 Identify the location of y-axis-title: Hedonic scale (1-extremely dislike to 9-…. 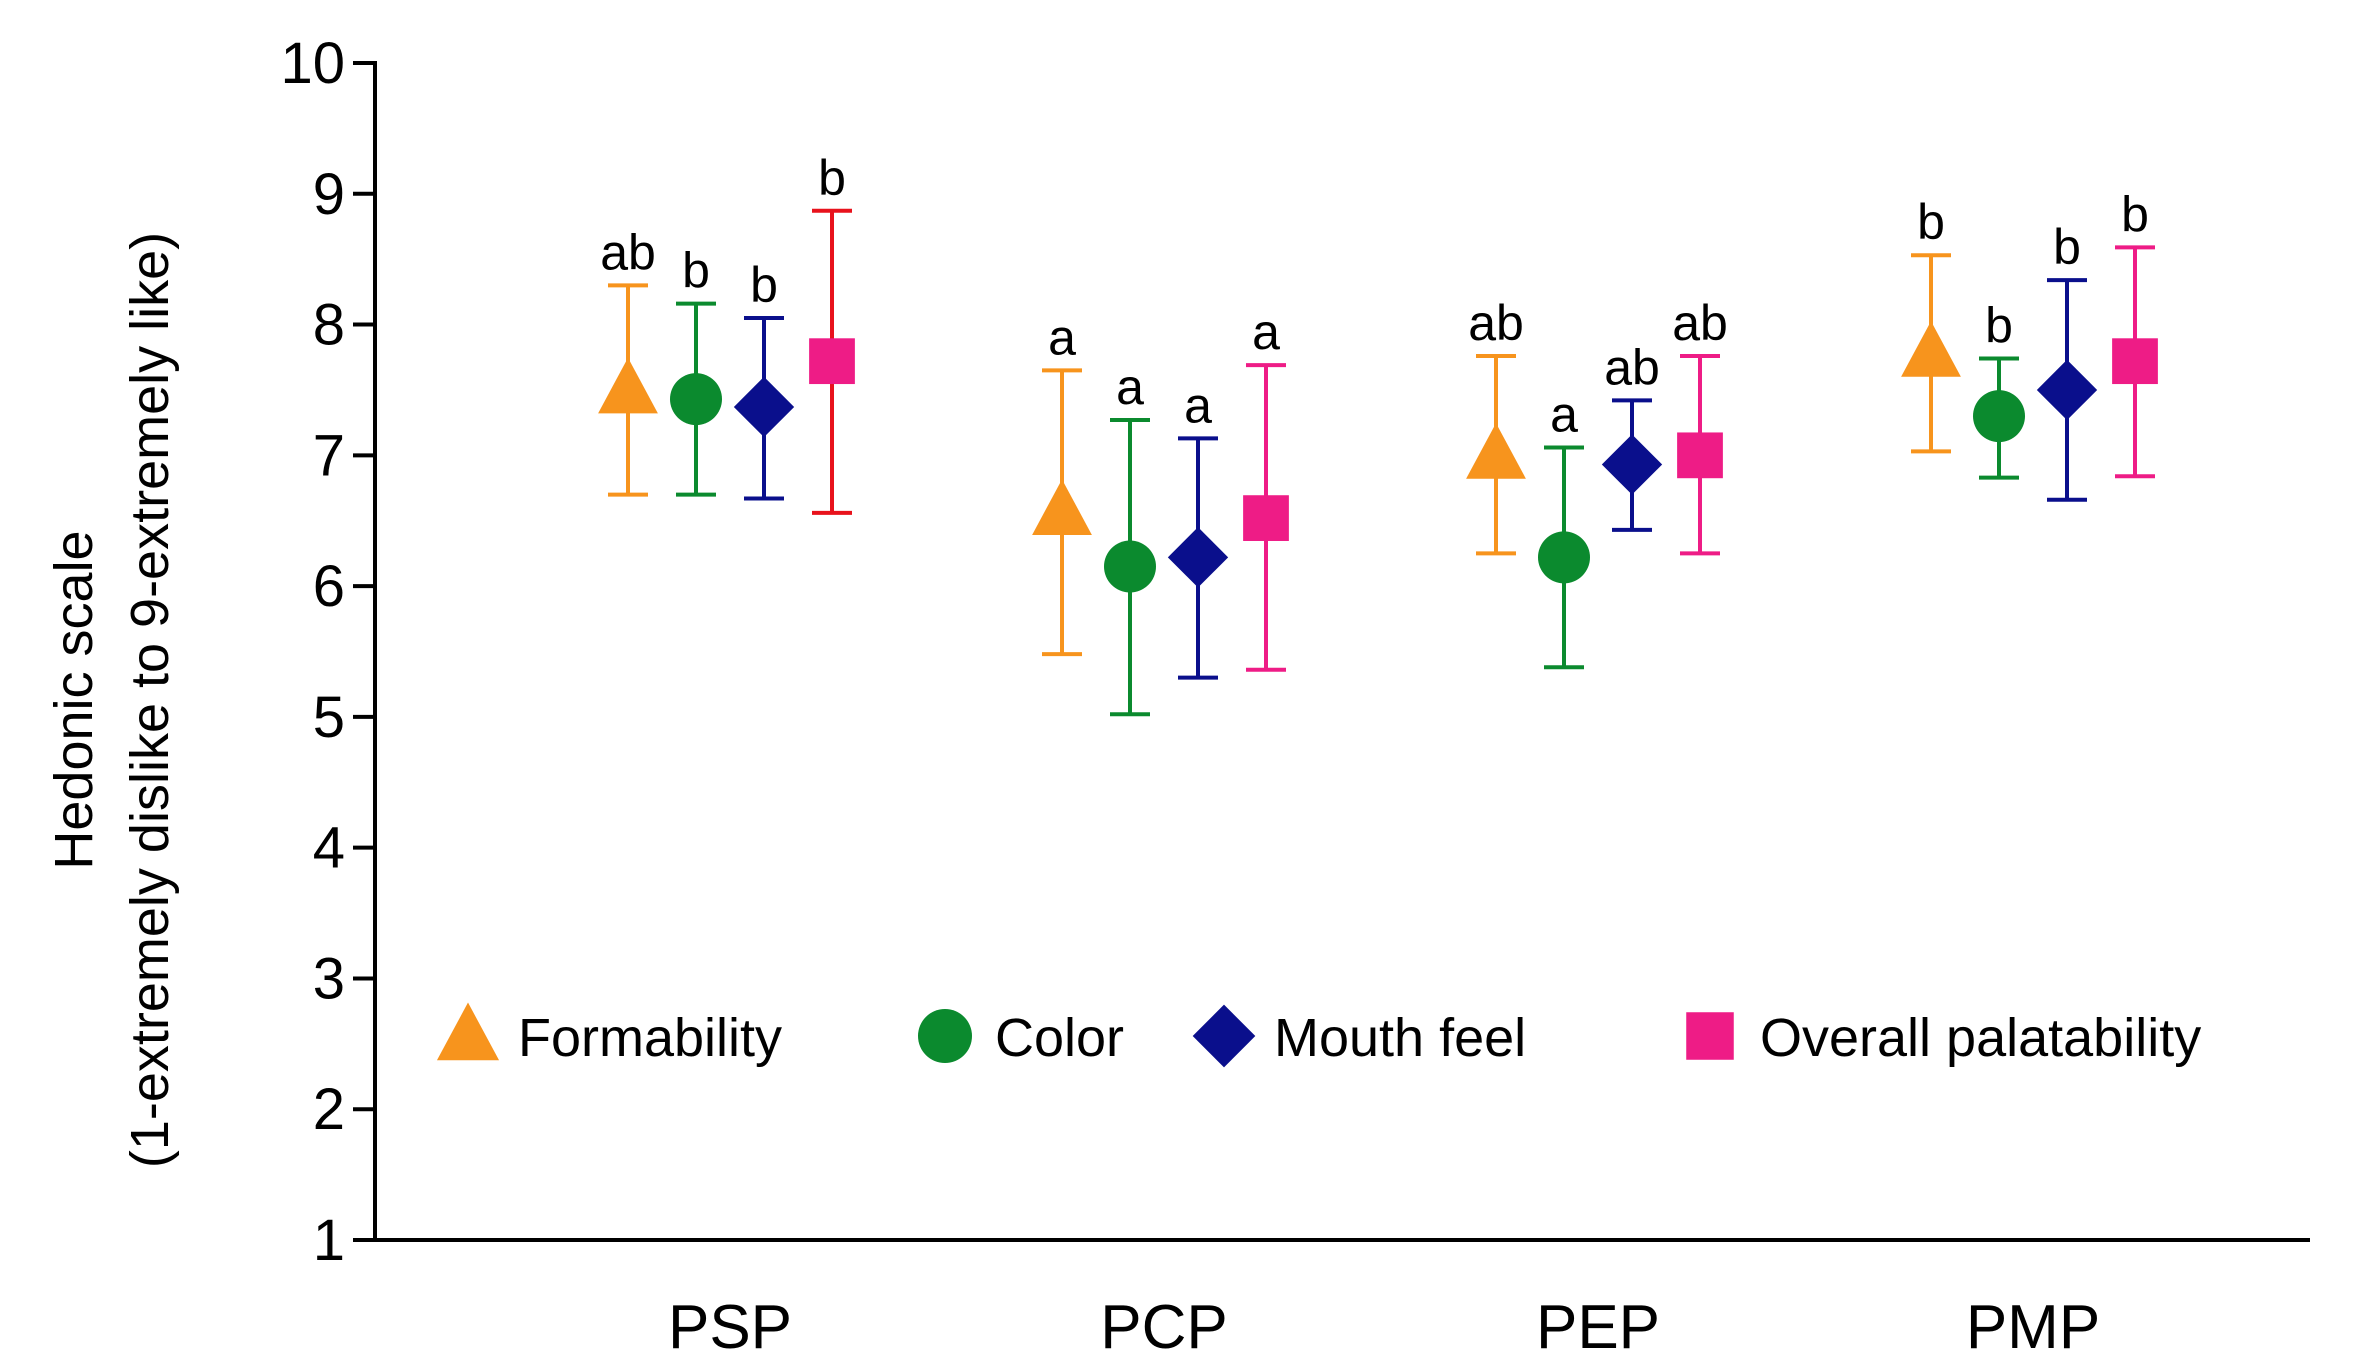
(112, 700).